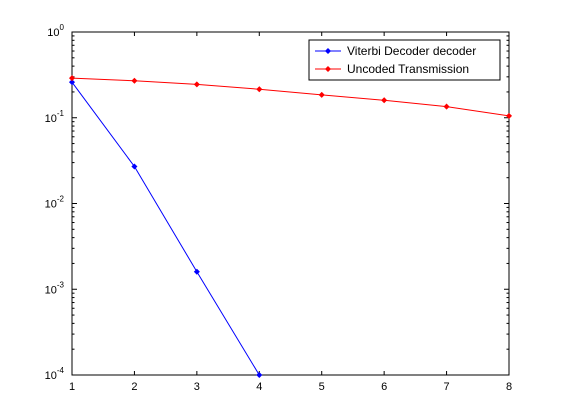 Image resolution: width=561 pixels, height=420 pixels. What do you see at coordinates (197, 387) in the screenshot?
I see `x-tick-label: 3` at bounding box center [197, 387].